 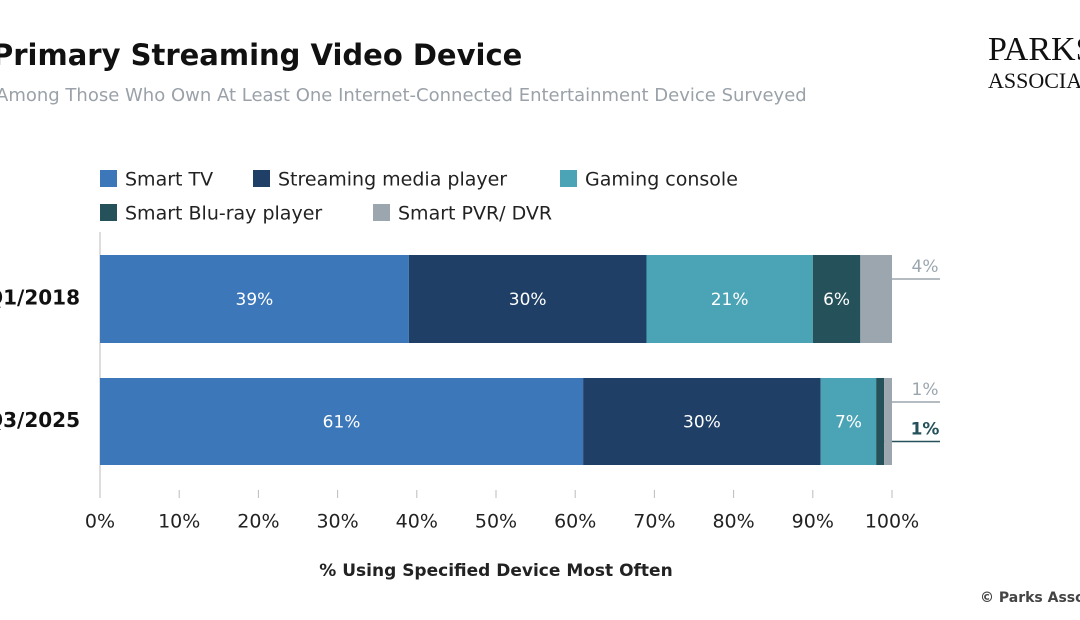 What do you see at coordinates (223, 214) in the screenshot?
I see `legend-label: Smart Blu-ray player` at bounding box center [223, 214].